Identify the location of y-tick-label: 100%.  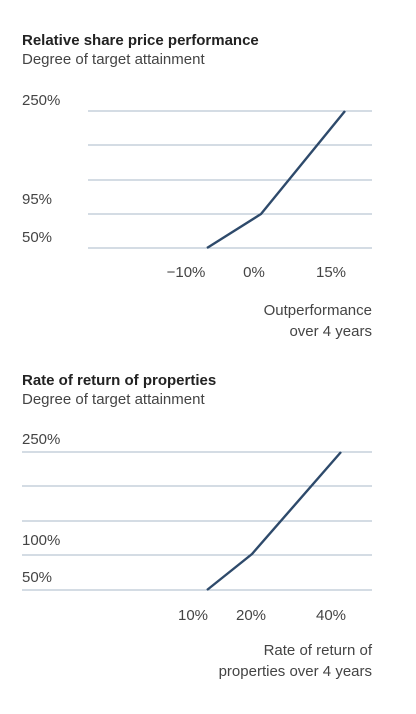
(41, 540).